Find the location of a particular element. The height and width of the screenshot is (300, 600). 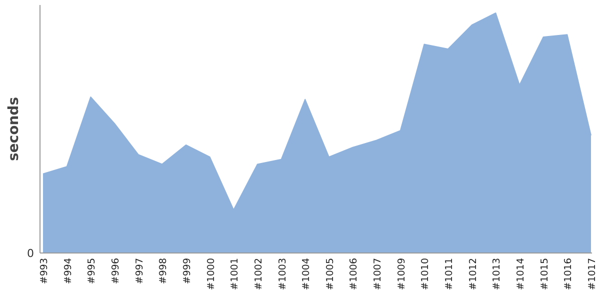

text: 0 is located at coordinates (30, 253).